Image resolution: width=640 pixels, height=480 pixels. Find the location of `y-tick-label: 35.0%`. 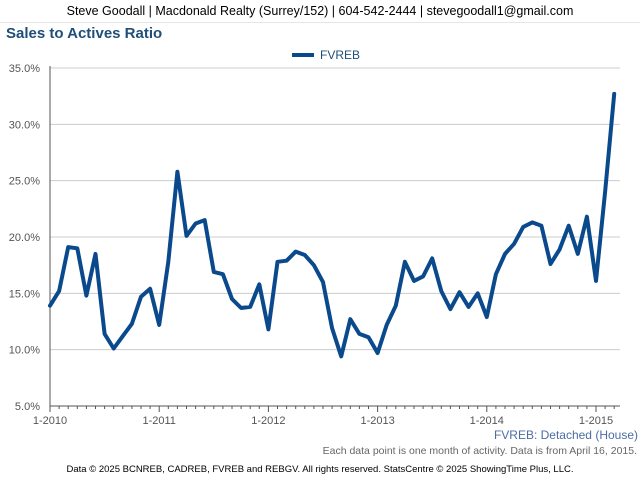

y-tick-label: 35.0% is located at coordinates (24, 69).